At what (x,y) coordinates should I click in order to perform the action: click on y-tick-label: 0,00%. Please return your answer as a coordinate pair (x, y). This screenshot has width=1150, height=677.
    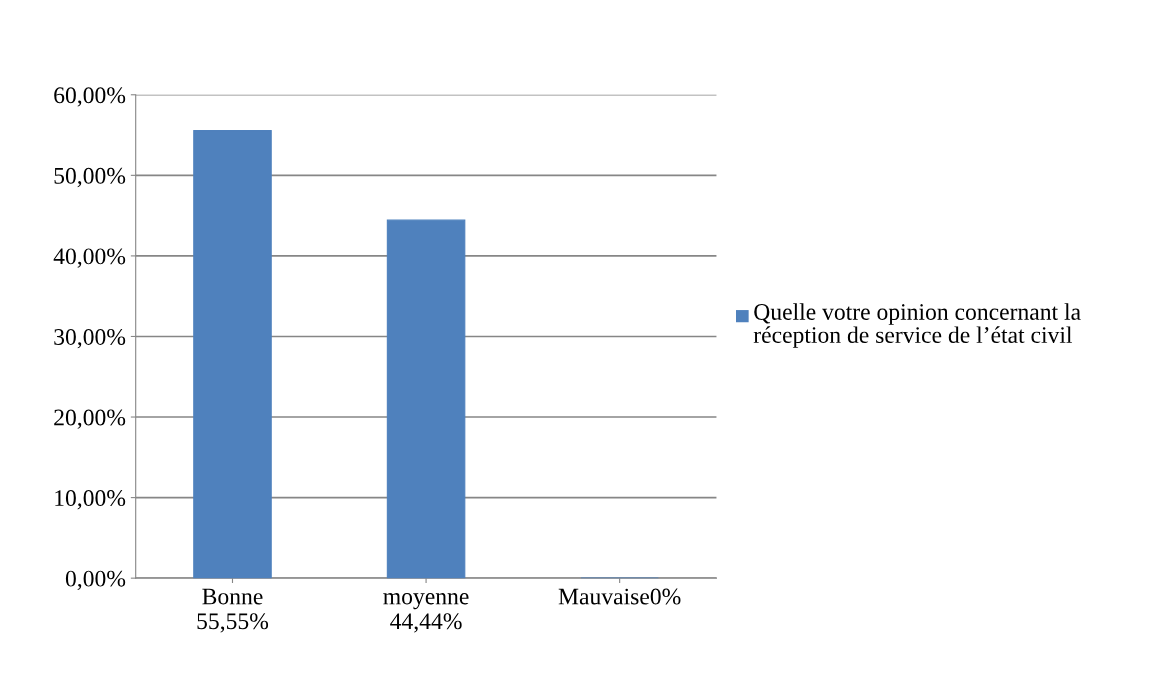
    Looking at the image, I should click on (95, 580).